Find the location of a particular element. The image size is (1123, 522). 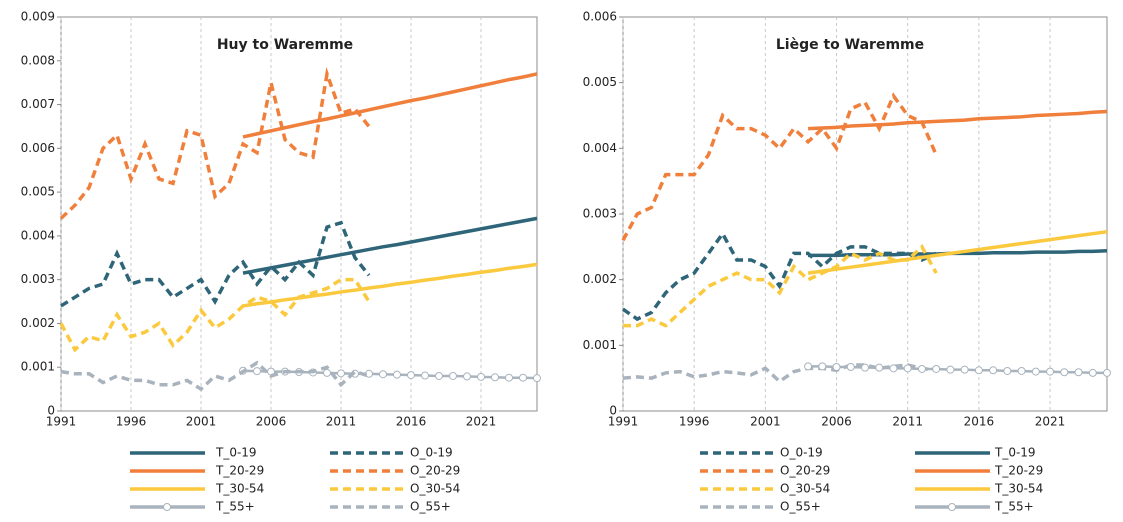

x-tick-label: 2006 is located at coordinates (836, 422).